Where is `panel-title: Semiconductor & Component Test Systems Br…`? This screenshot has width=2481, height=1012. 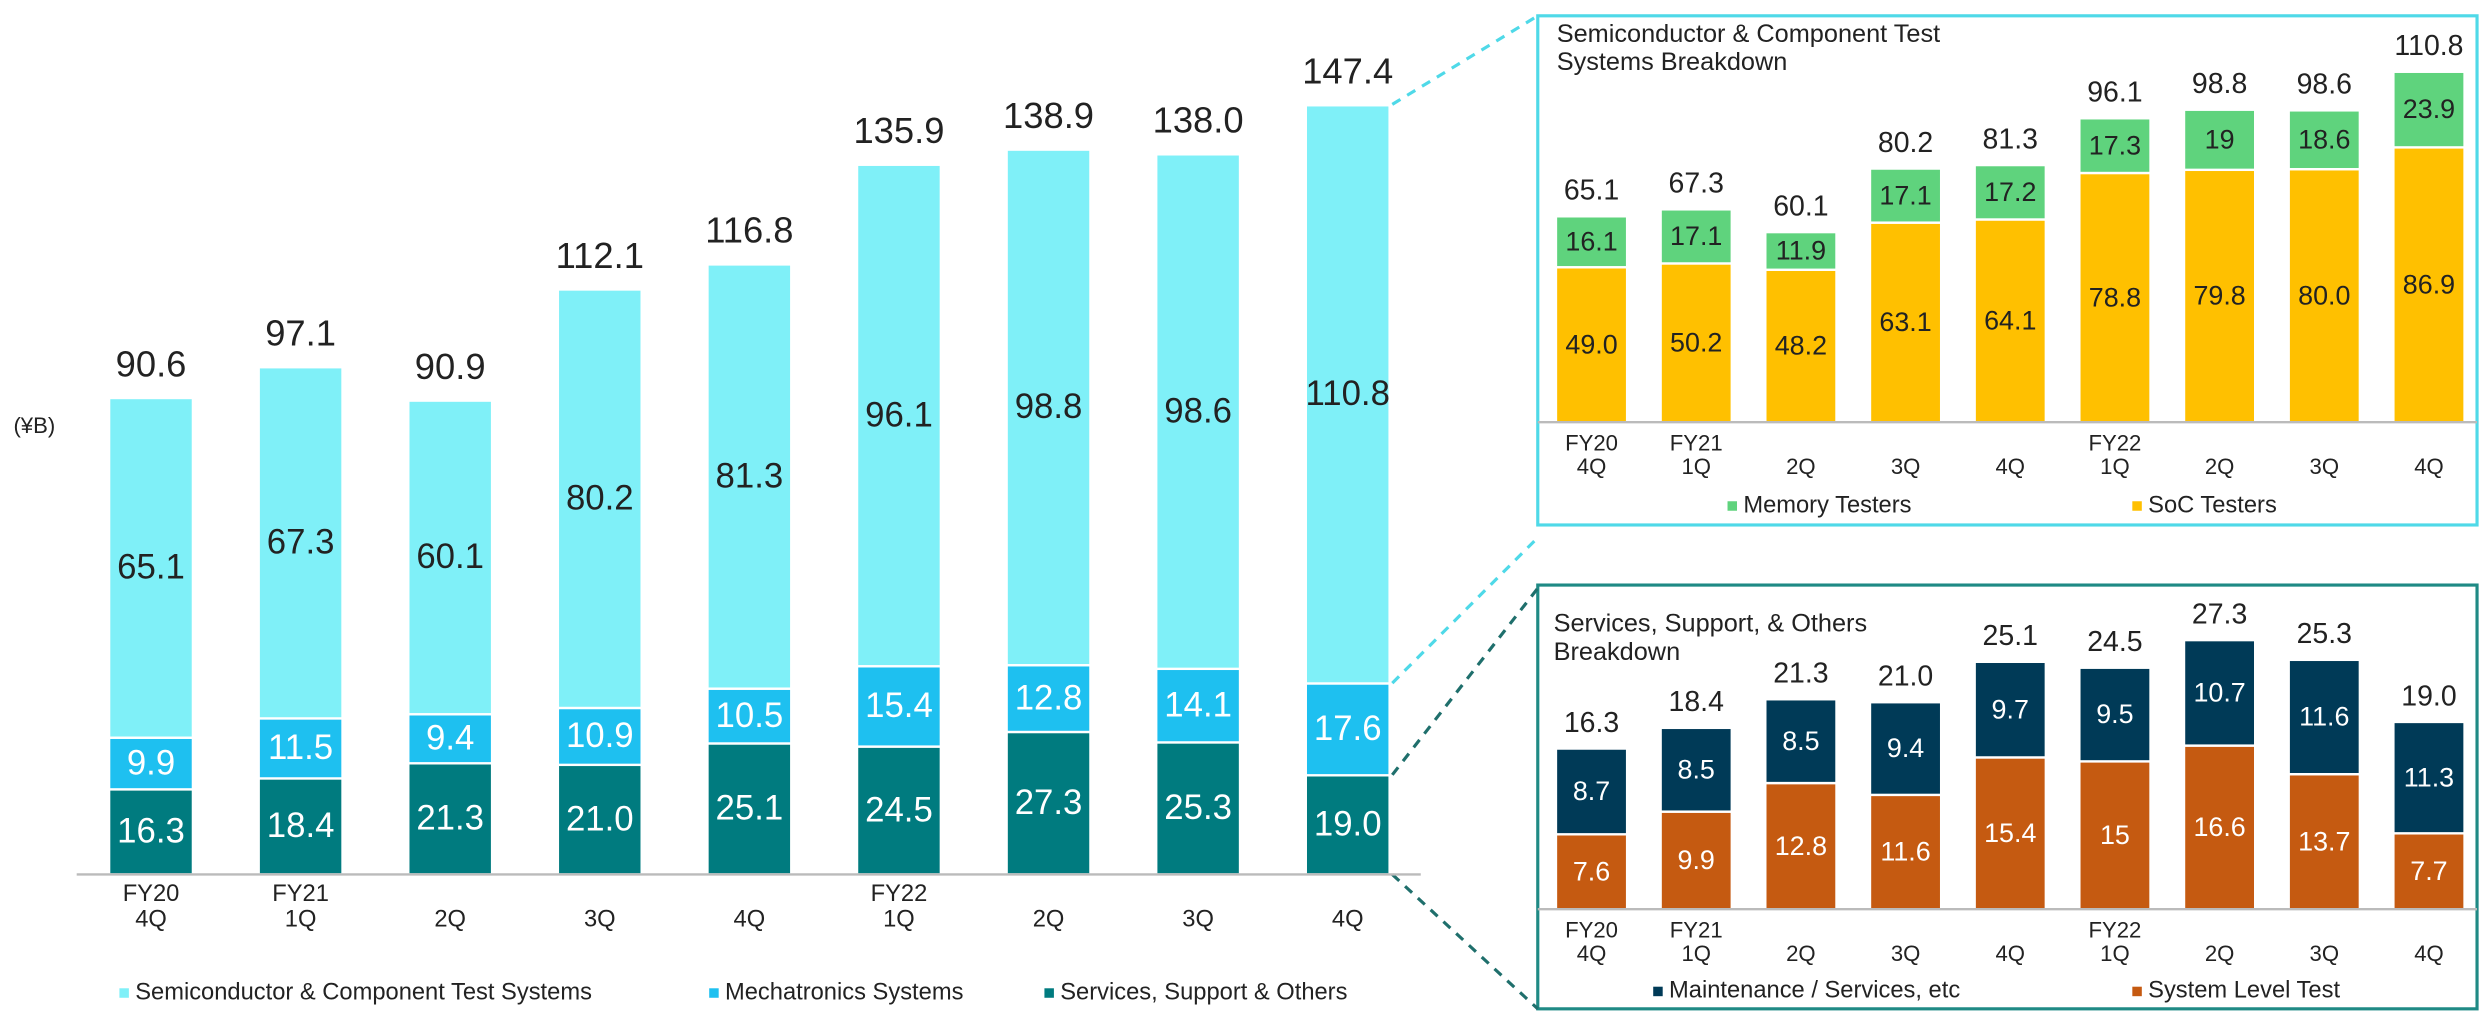 panel-title: Semiconductor & Component Test Systems Br… is located at coordinates (1748, 47).